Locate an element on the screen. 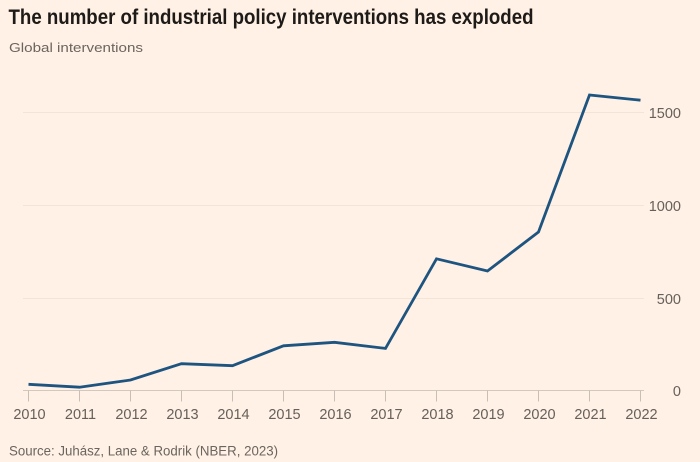 Image resolution: width=700 pixels, height=462 pixels. svg-text: 2017 is located at coordinates (386, 415).